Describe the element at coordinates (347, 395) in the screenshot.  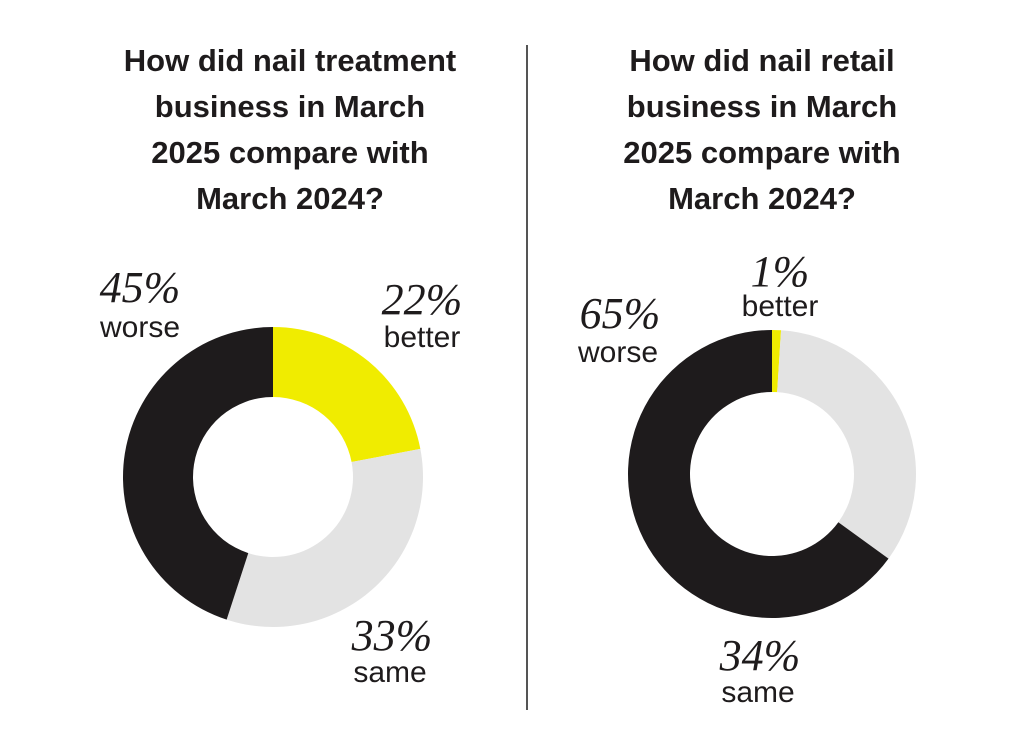
I see `left-donut-slice-better` at that location.